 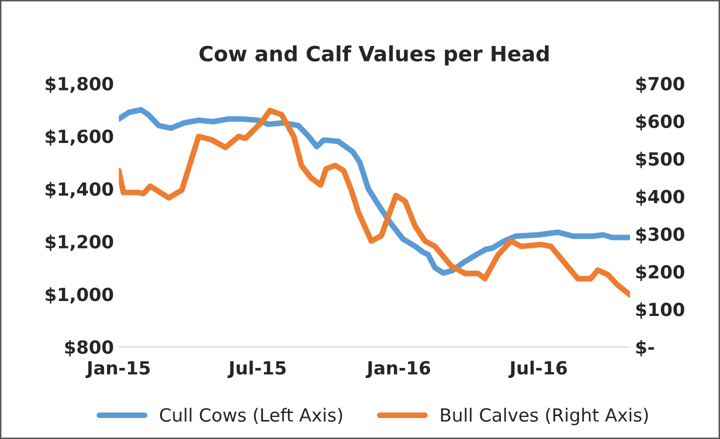 What do you see at coordinates (537, 369) in the screenshot?
I see `x-tick-label: Jul-16` at bounding box center [537, 369].